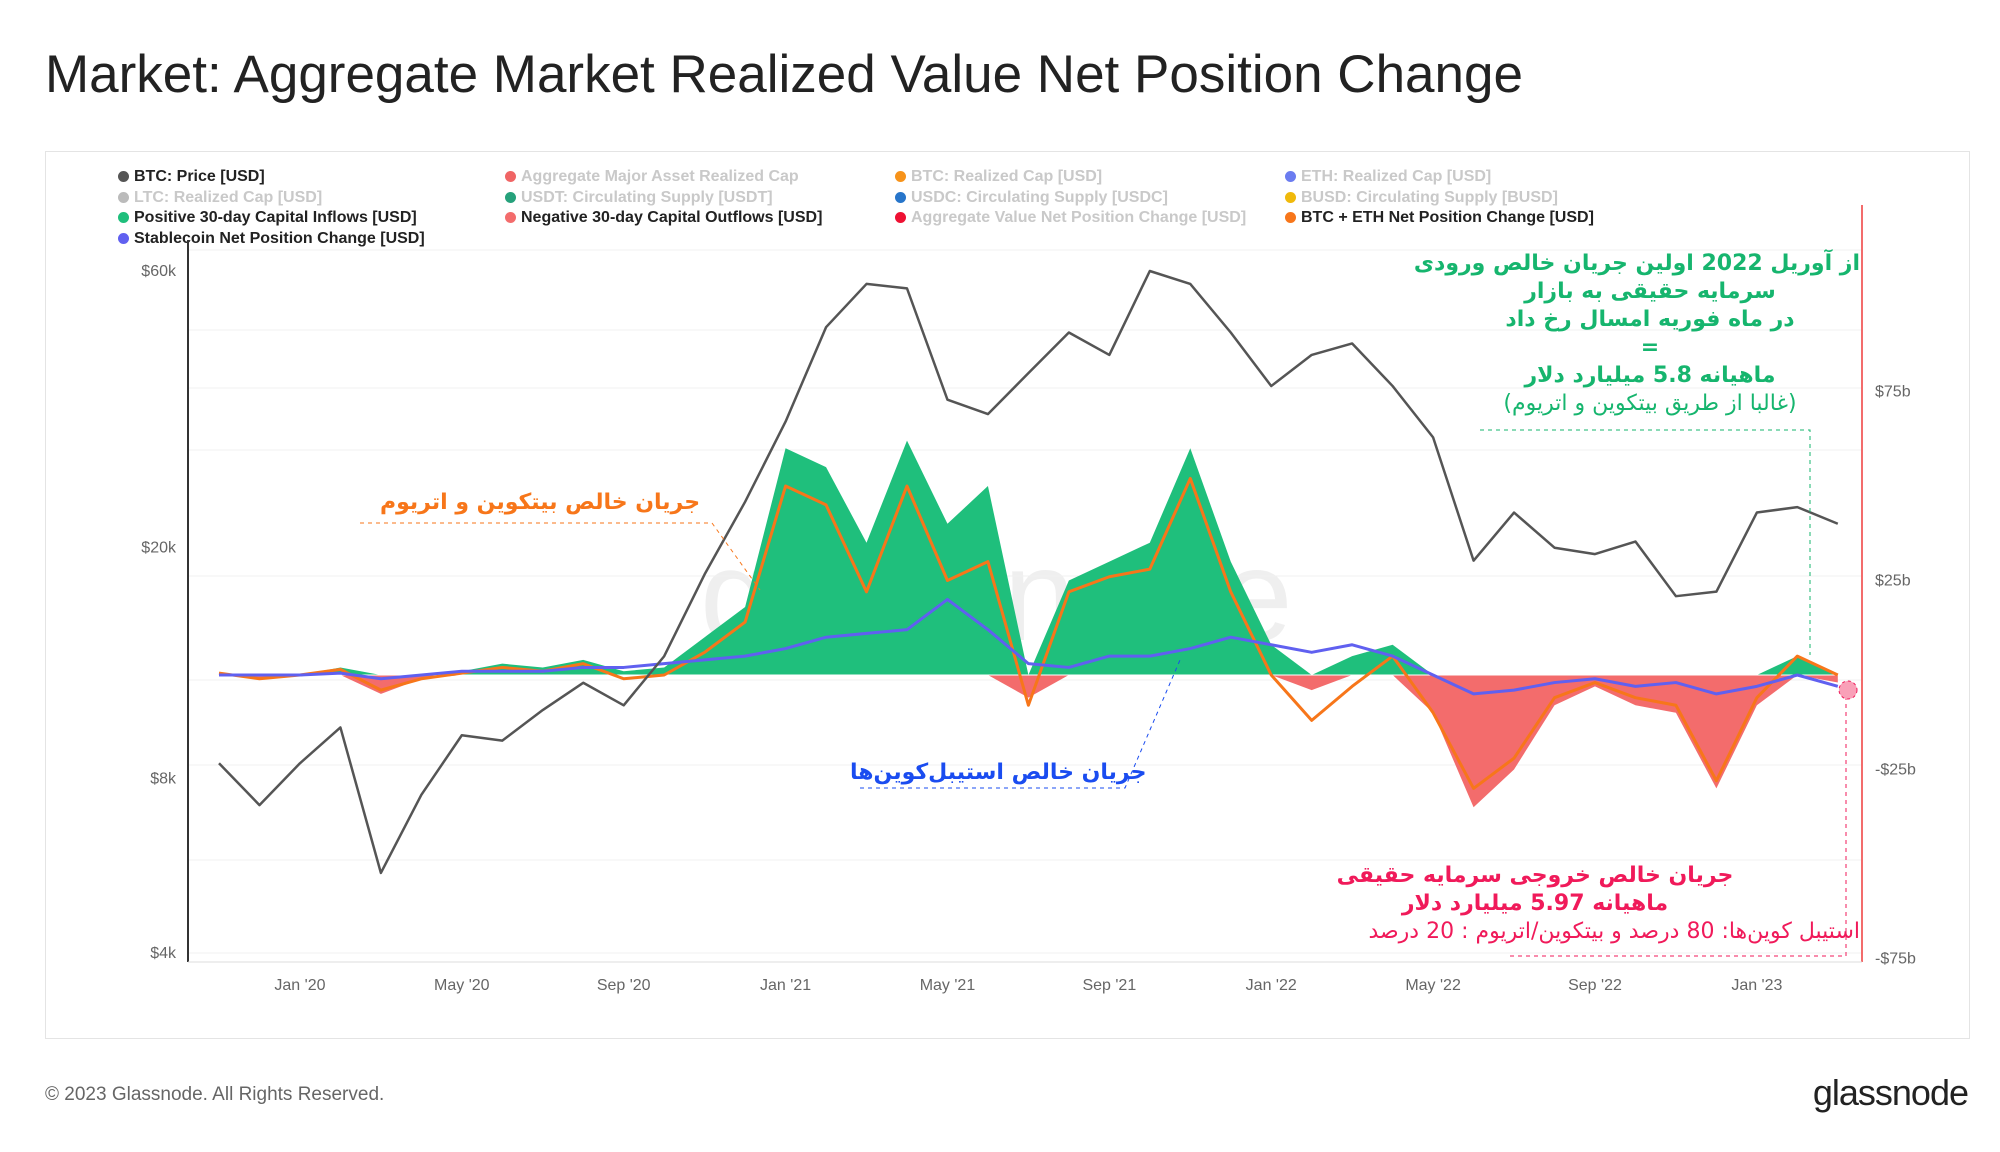 This screenshot has width=2000, height=1152. I want to click on legend-label: Positive 30-day Capital Inflows [USD], so click(275, 217).